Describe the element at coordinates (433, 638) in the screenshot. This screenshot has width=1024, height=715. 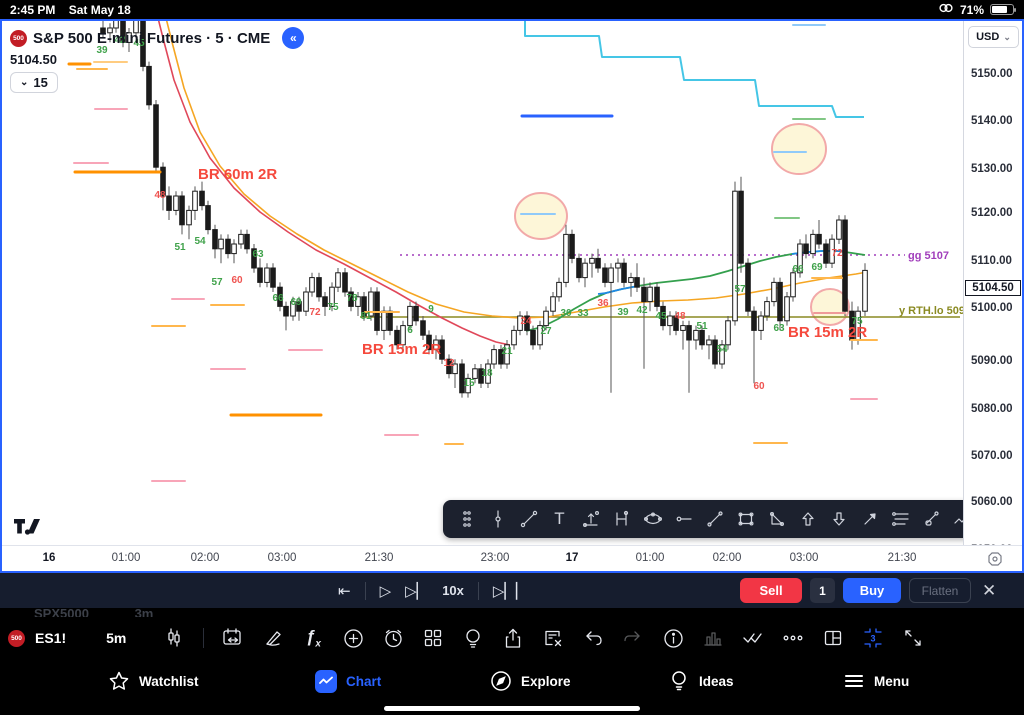
I see `templates-grid-icon` at that location.